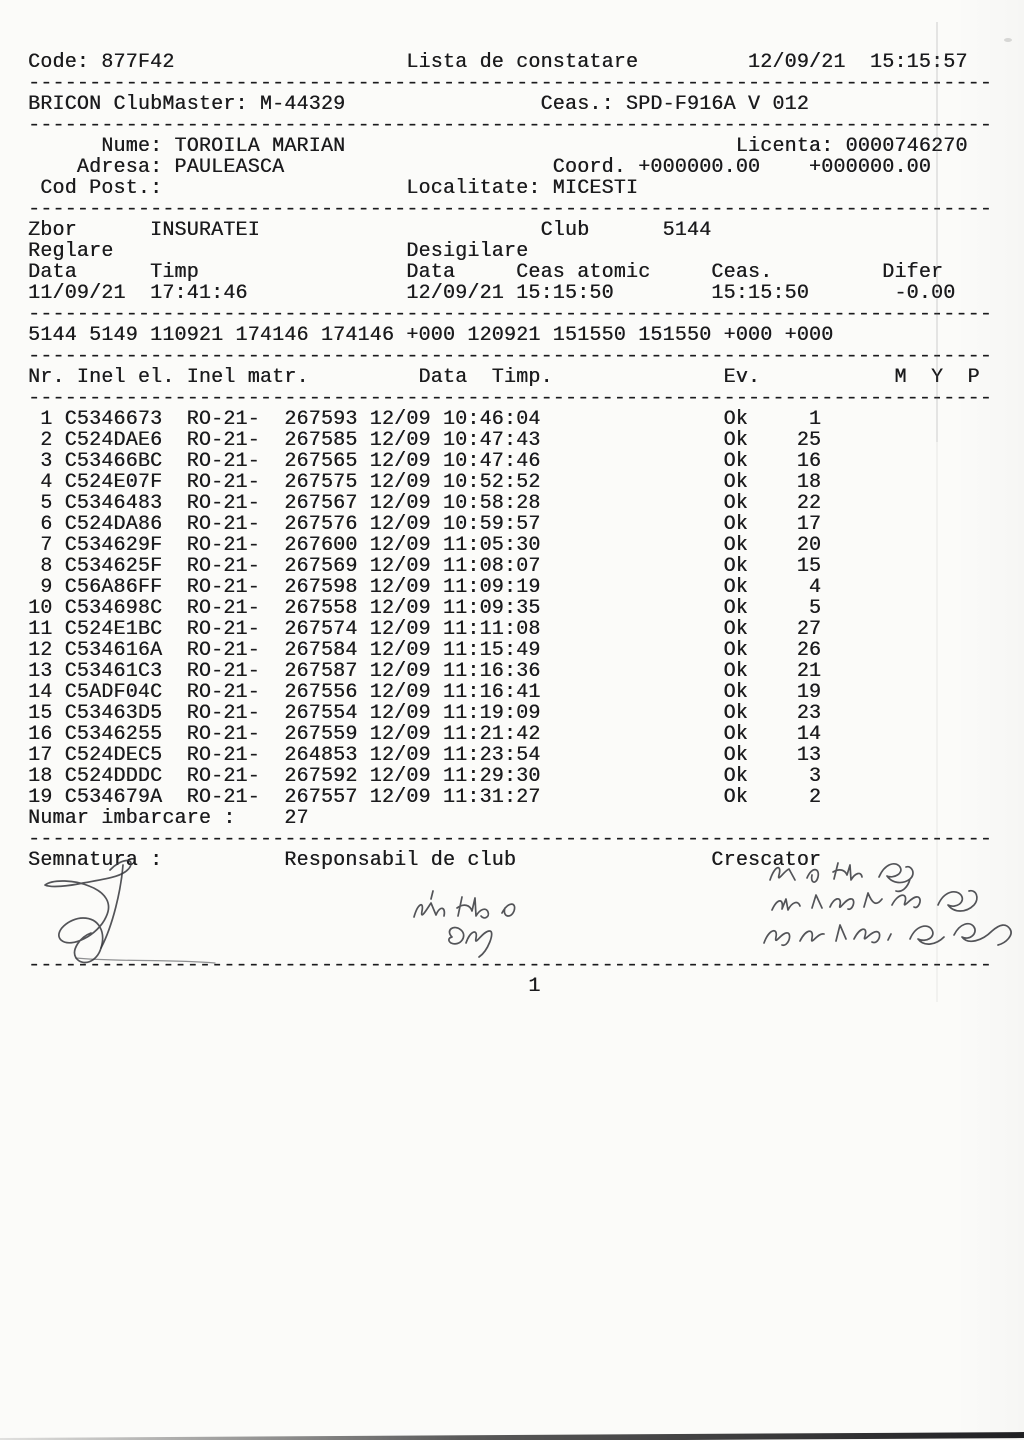 This screenshot has width=1024, height=1440. Describe the element at coordinates (130, 911) in the screenshot. I see `semnatura-signature-ink` at that location.